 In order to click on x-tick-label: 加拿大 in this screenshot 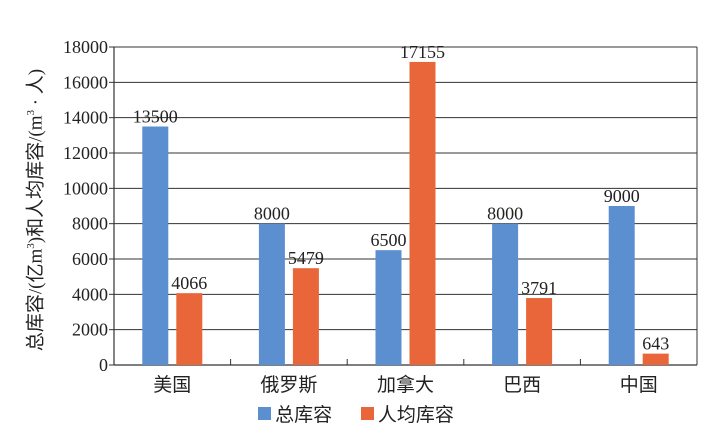, I will do `click(405, 384)`.